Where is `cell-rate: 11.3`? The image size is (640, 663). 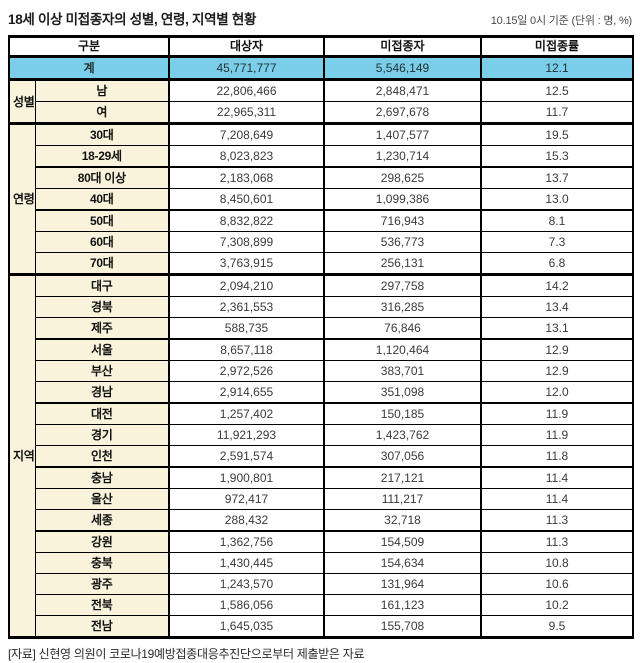 cell-rate: 11.3 is located at coordinates (557, 520).